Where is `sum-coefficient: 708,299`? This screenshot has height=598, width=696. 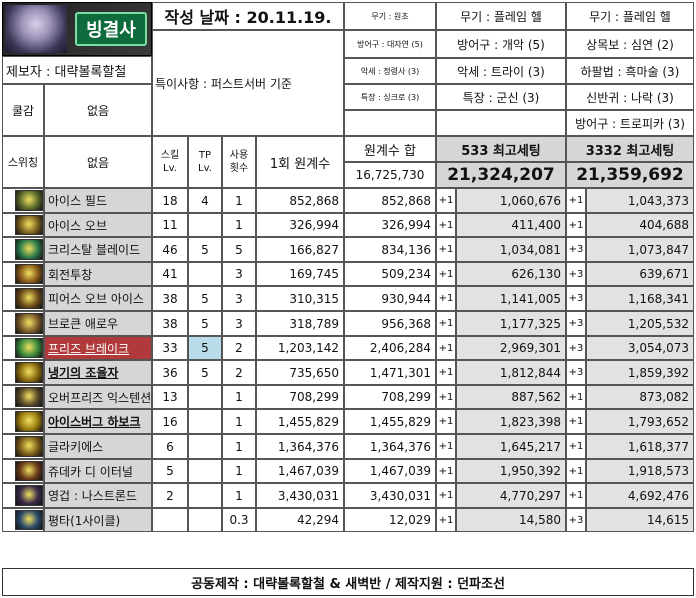
sum-coefficient: 708,299 is located at coordinates (390, 397).